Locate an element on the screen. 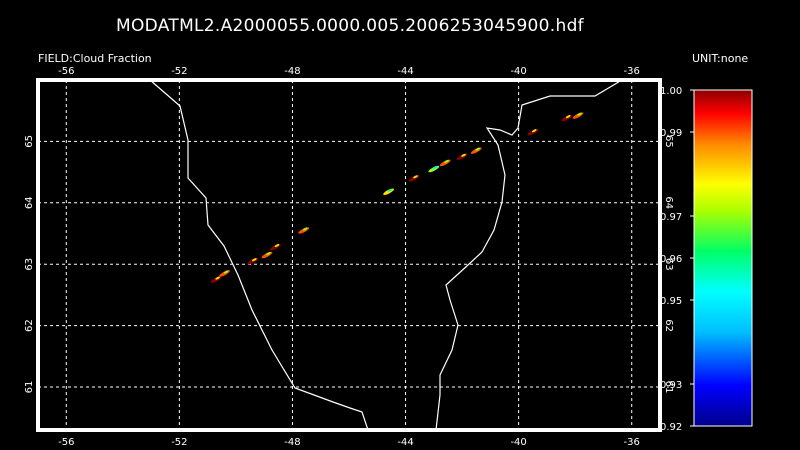 The height and width of the screenshot is (450, 800). colorbar-tick-label: 0.93 is located at coordinates (671, 385).